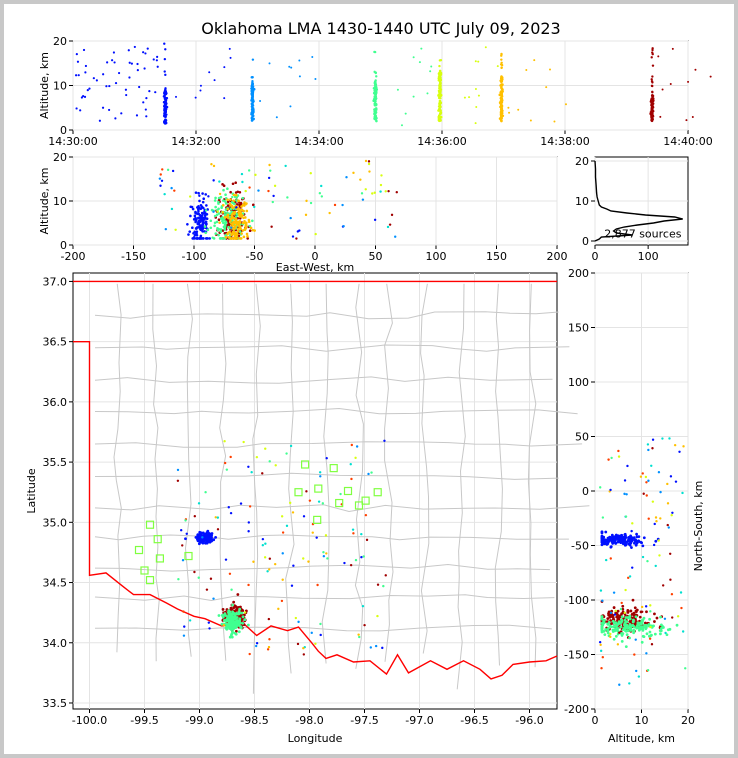 The width and height of the screenshot is (738, 758). What do you see at coordinates (44, 200) in the screenshot?
I see `east-west-ylabel: Altitude, km` at bounding box center [44, 200].